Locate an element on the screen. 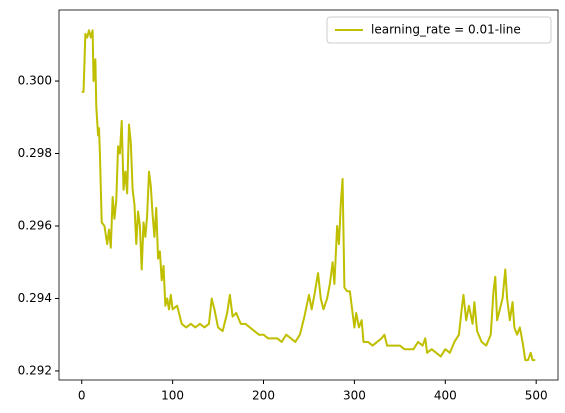  x-tick-label: 100 is located at coordinates (172, 396).